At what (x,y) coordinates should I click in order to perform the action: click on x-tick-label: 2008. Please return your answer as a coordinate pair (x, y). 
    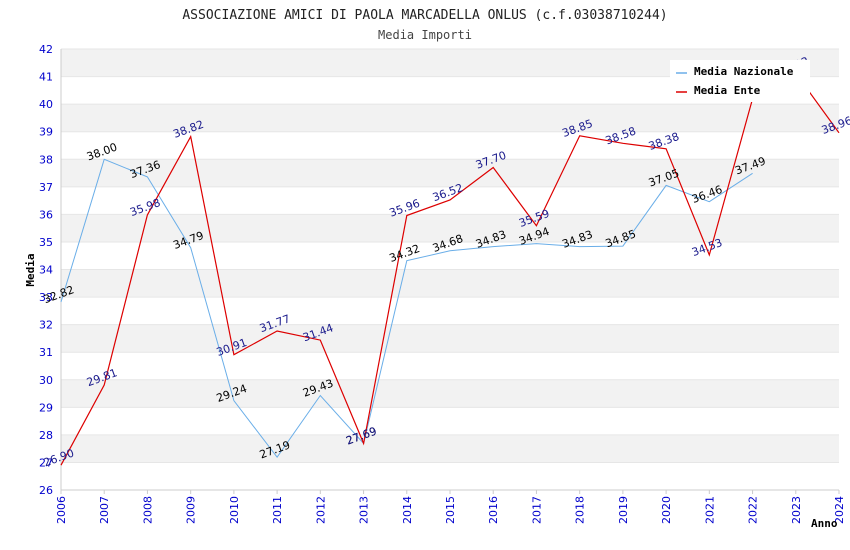
    Looking at the image, I should click on (147, 510).